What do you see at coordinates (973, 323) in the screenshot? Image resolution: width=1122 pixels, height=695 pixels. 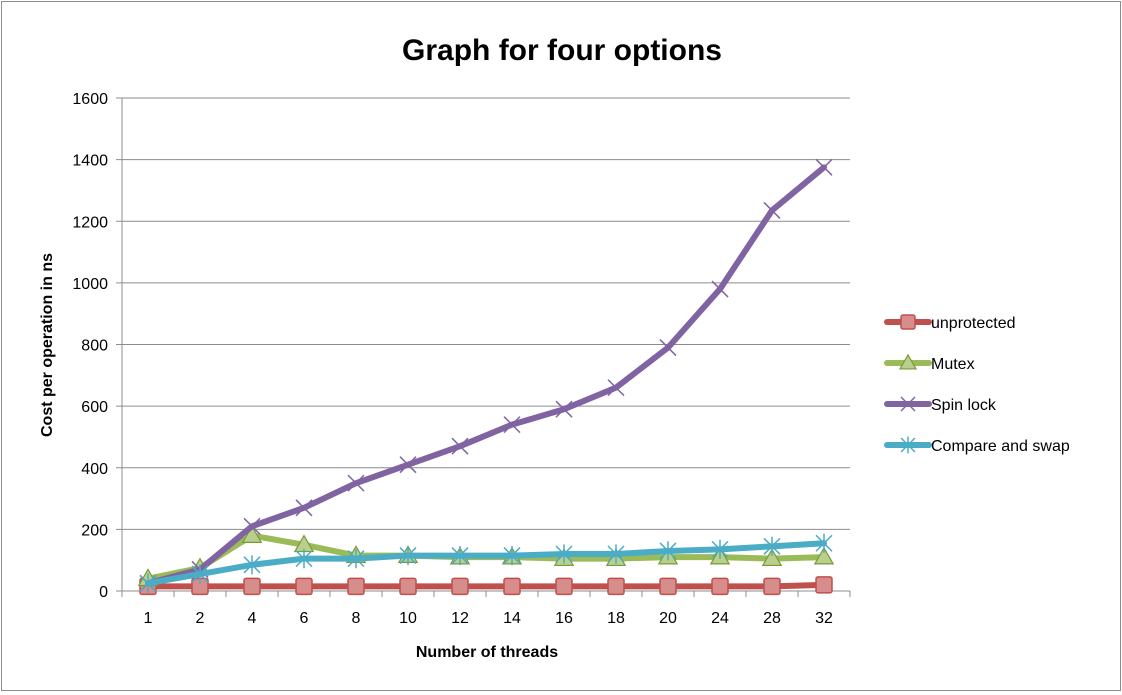 I see `legend-label: unprotected` at bounding box center [973, 323].